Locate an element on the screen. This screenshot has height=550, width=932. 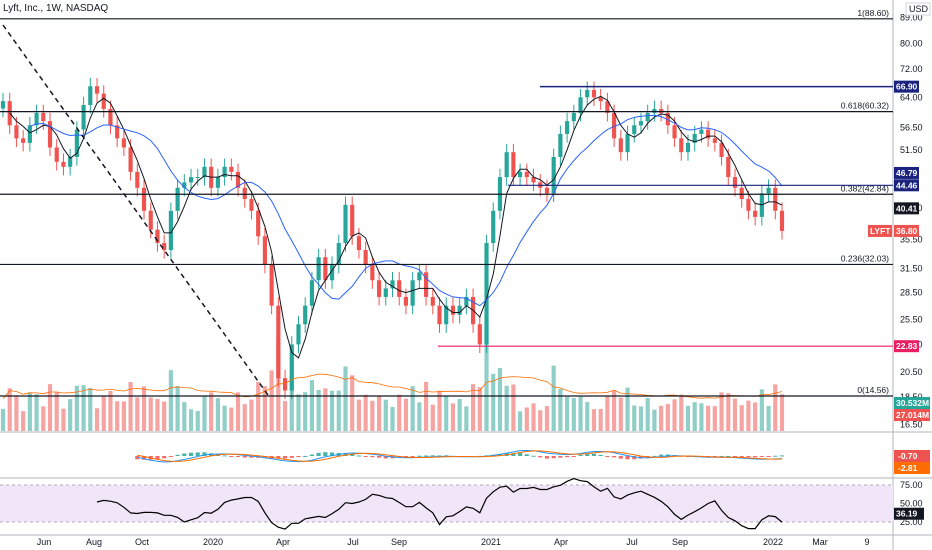
signal-tag is located at coordinates (912, 468).